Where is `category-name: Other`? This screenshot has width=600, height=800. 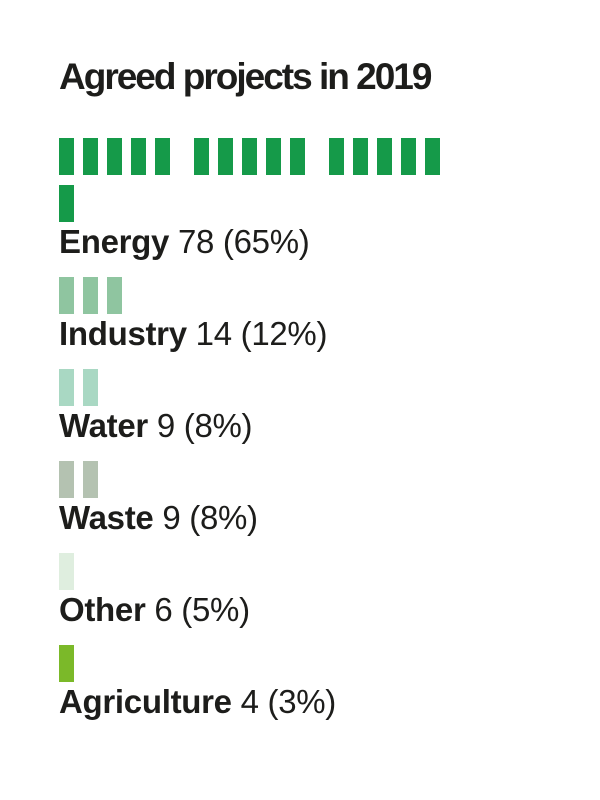
category-name: Other is located at coordinates (102, 609).